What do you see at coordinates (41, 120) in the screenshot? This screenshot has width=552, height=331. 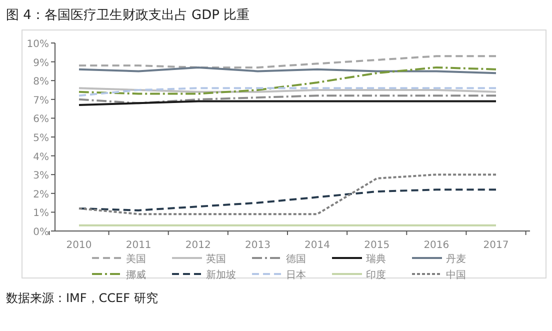 I see `y-tick-label: 6%` at bounding box center [41, 120].